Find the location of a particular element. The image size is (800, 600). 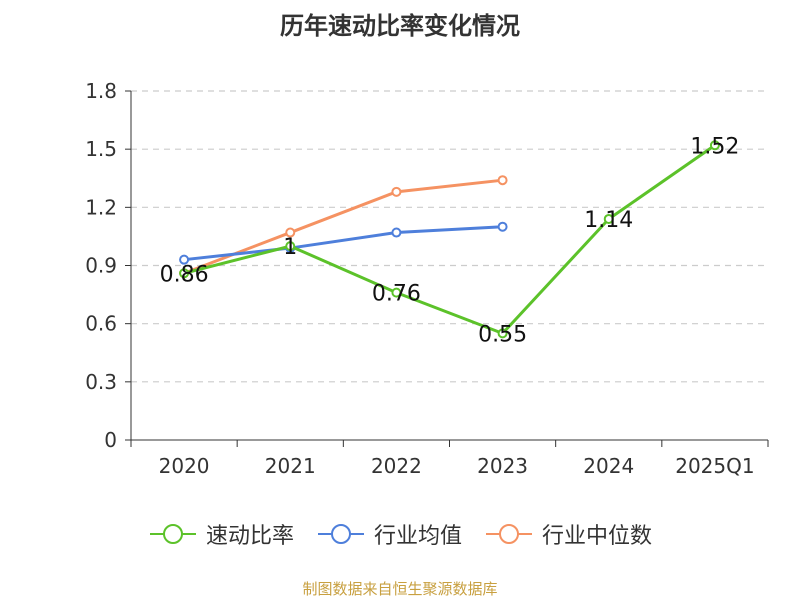

data-label: 1.52 is located at coordinates (714, 146).